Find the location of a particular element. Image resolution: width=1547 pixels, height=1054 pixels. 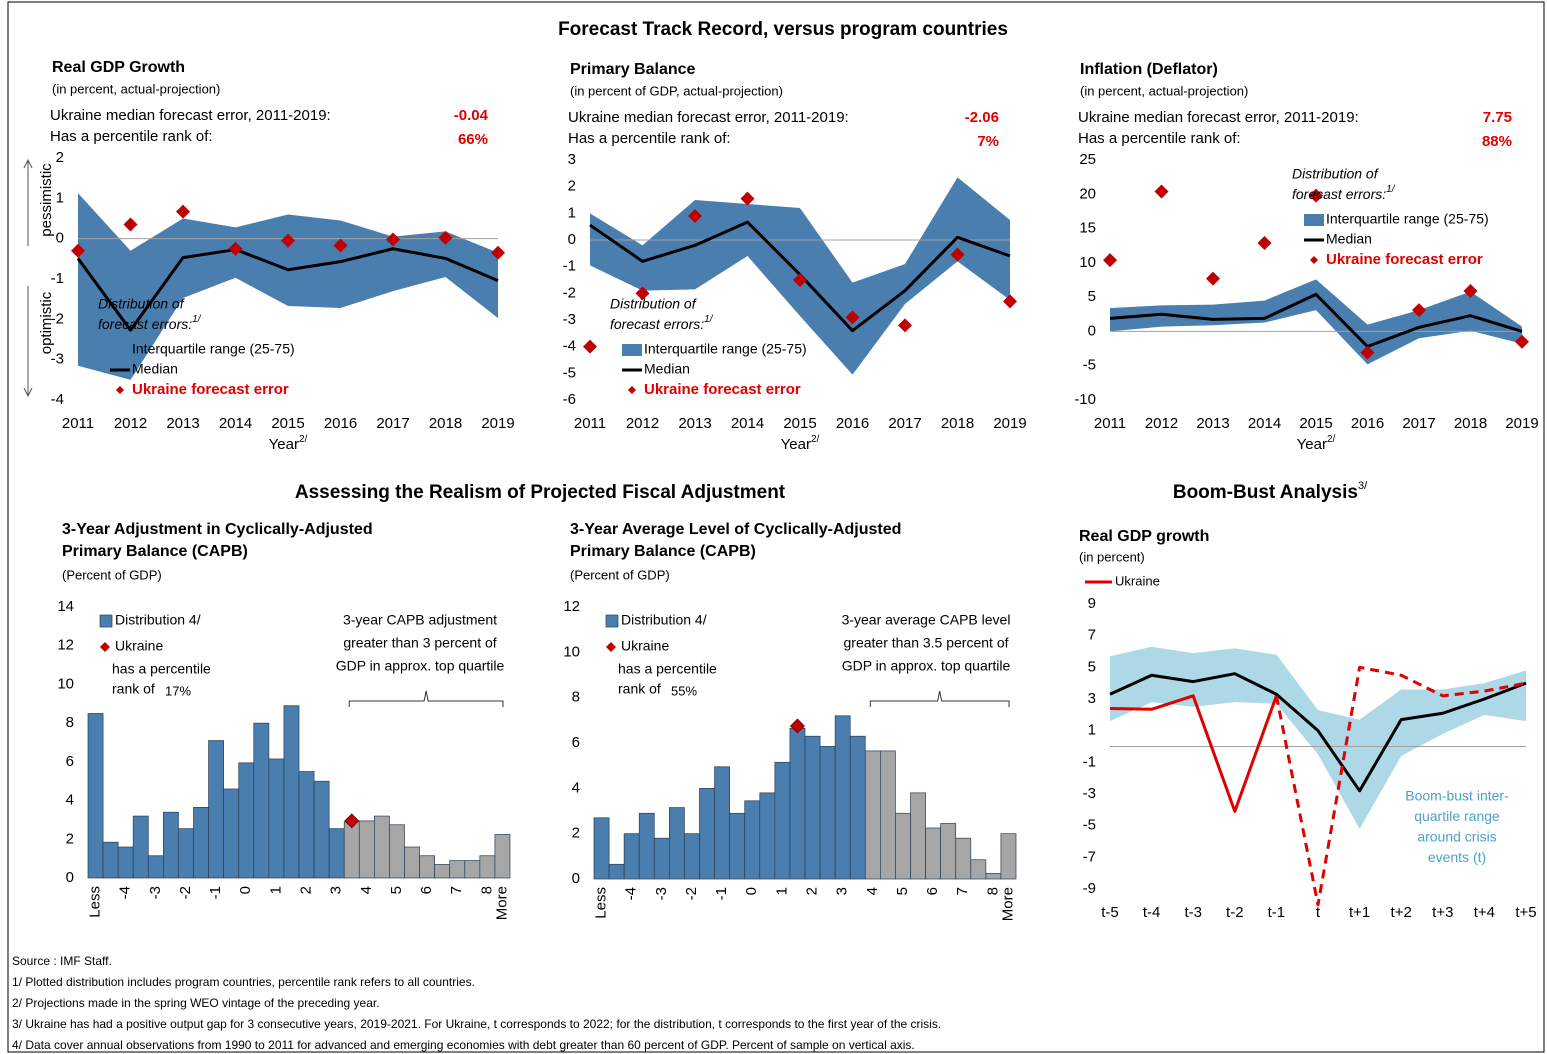

legend-marker is located at coordinates (611, 647).